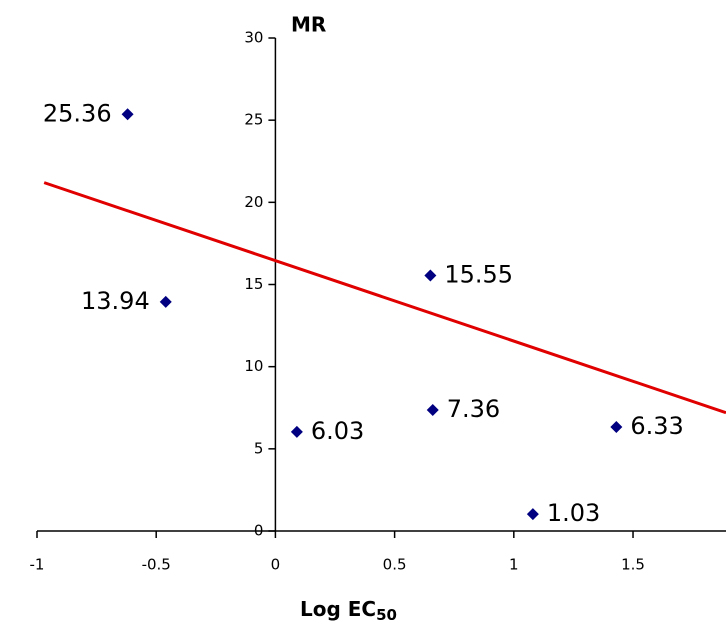  I want to click on y-tick-label: 15, so click(253, 284).